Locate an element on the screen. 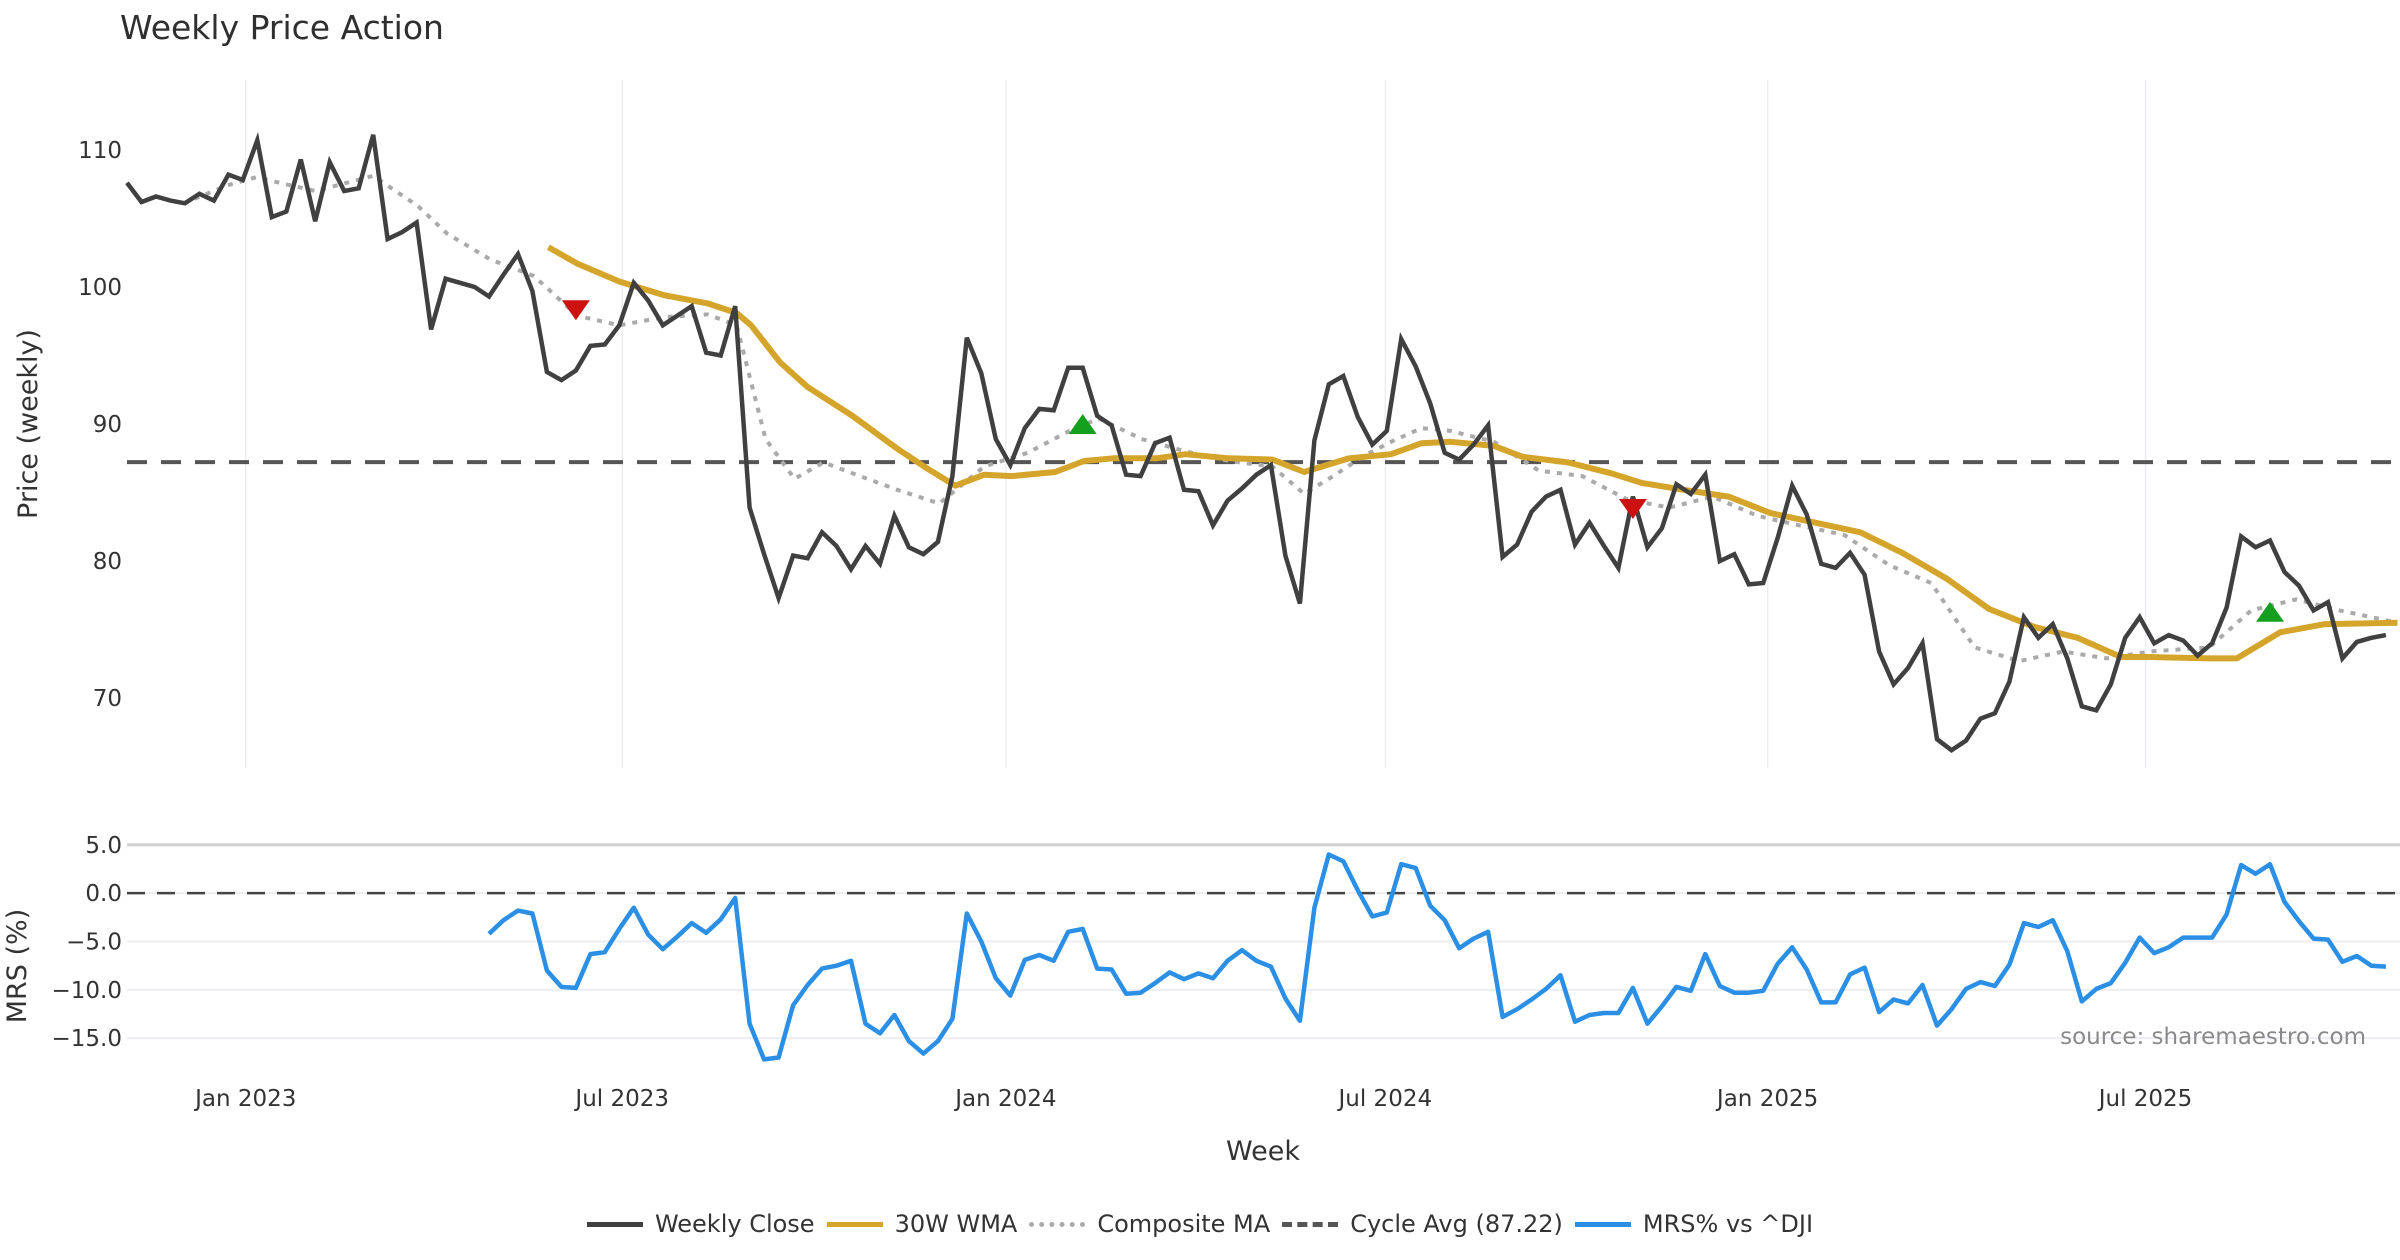  x-tick-label: Jul 2023 is located at coordinates (621, 1099).